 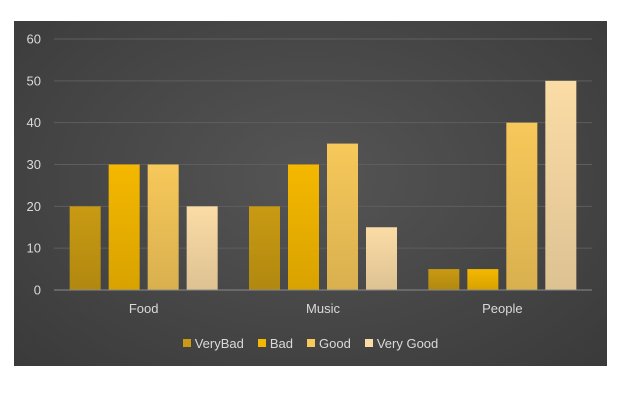 I want to click on y-tick-label: 40, so click(x=34, y=122).